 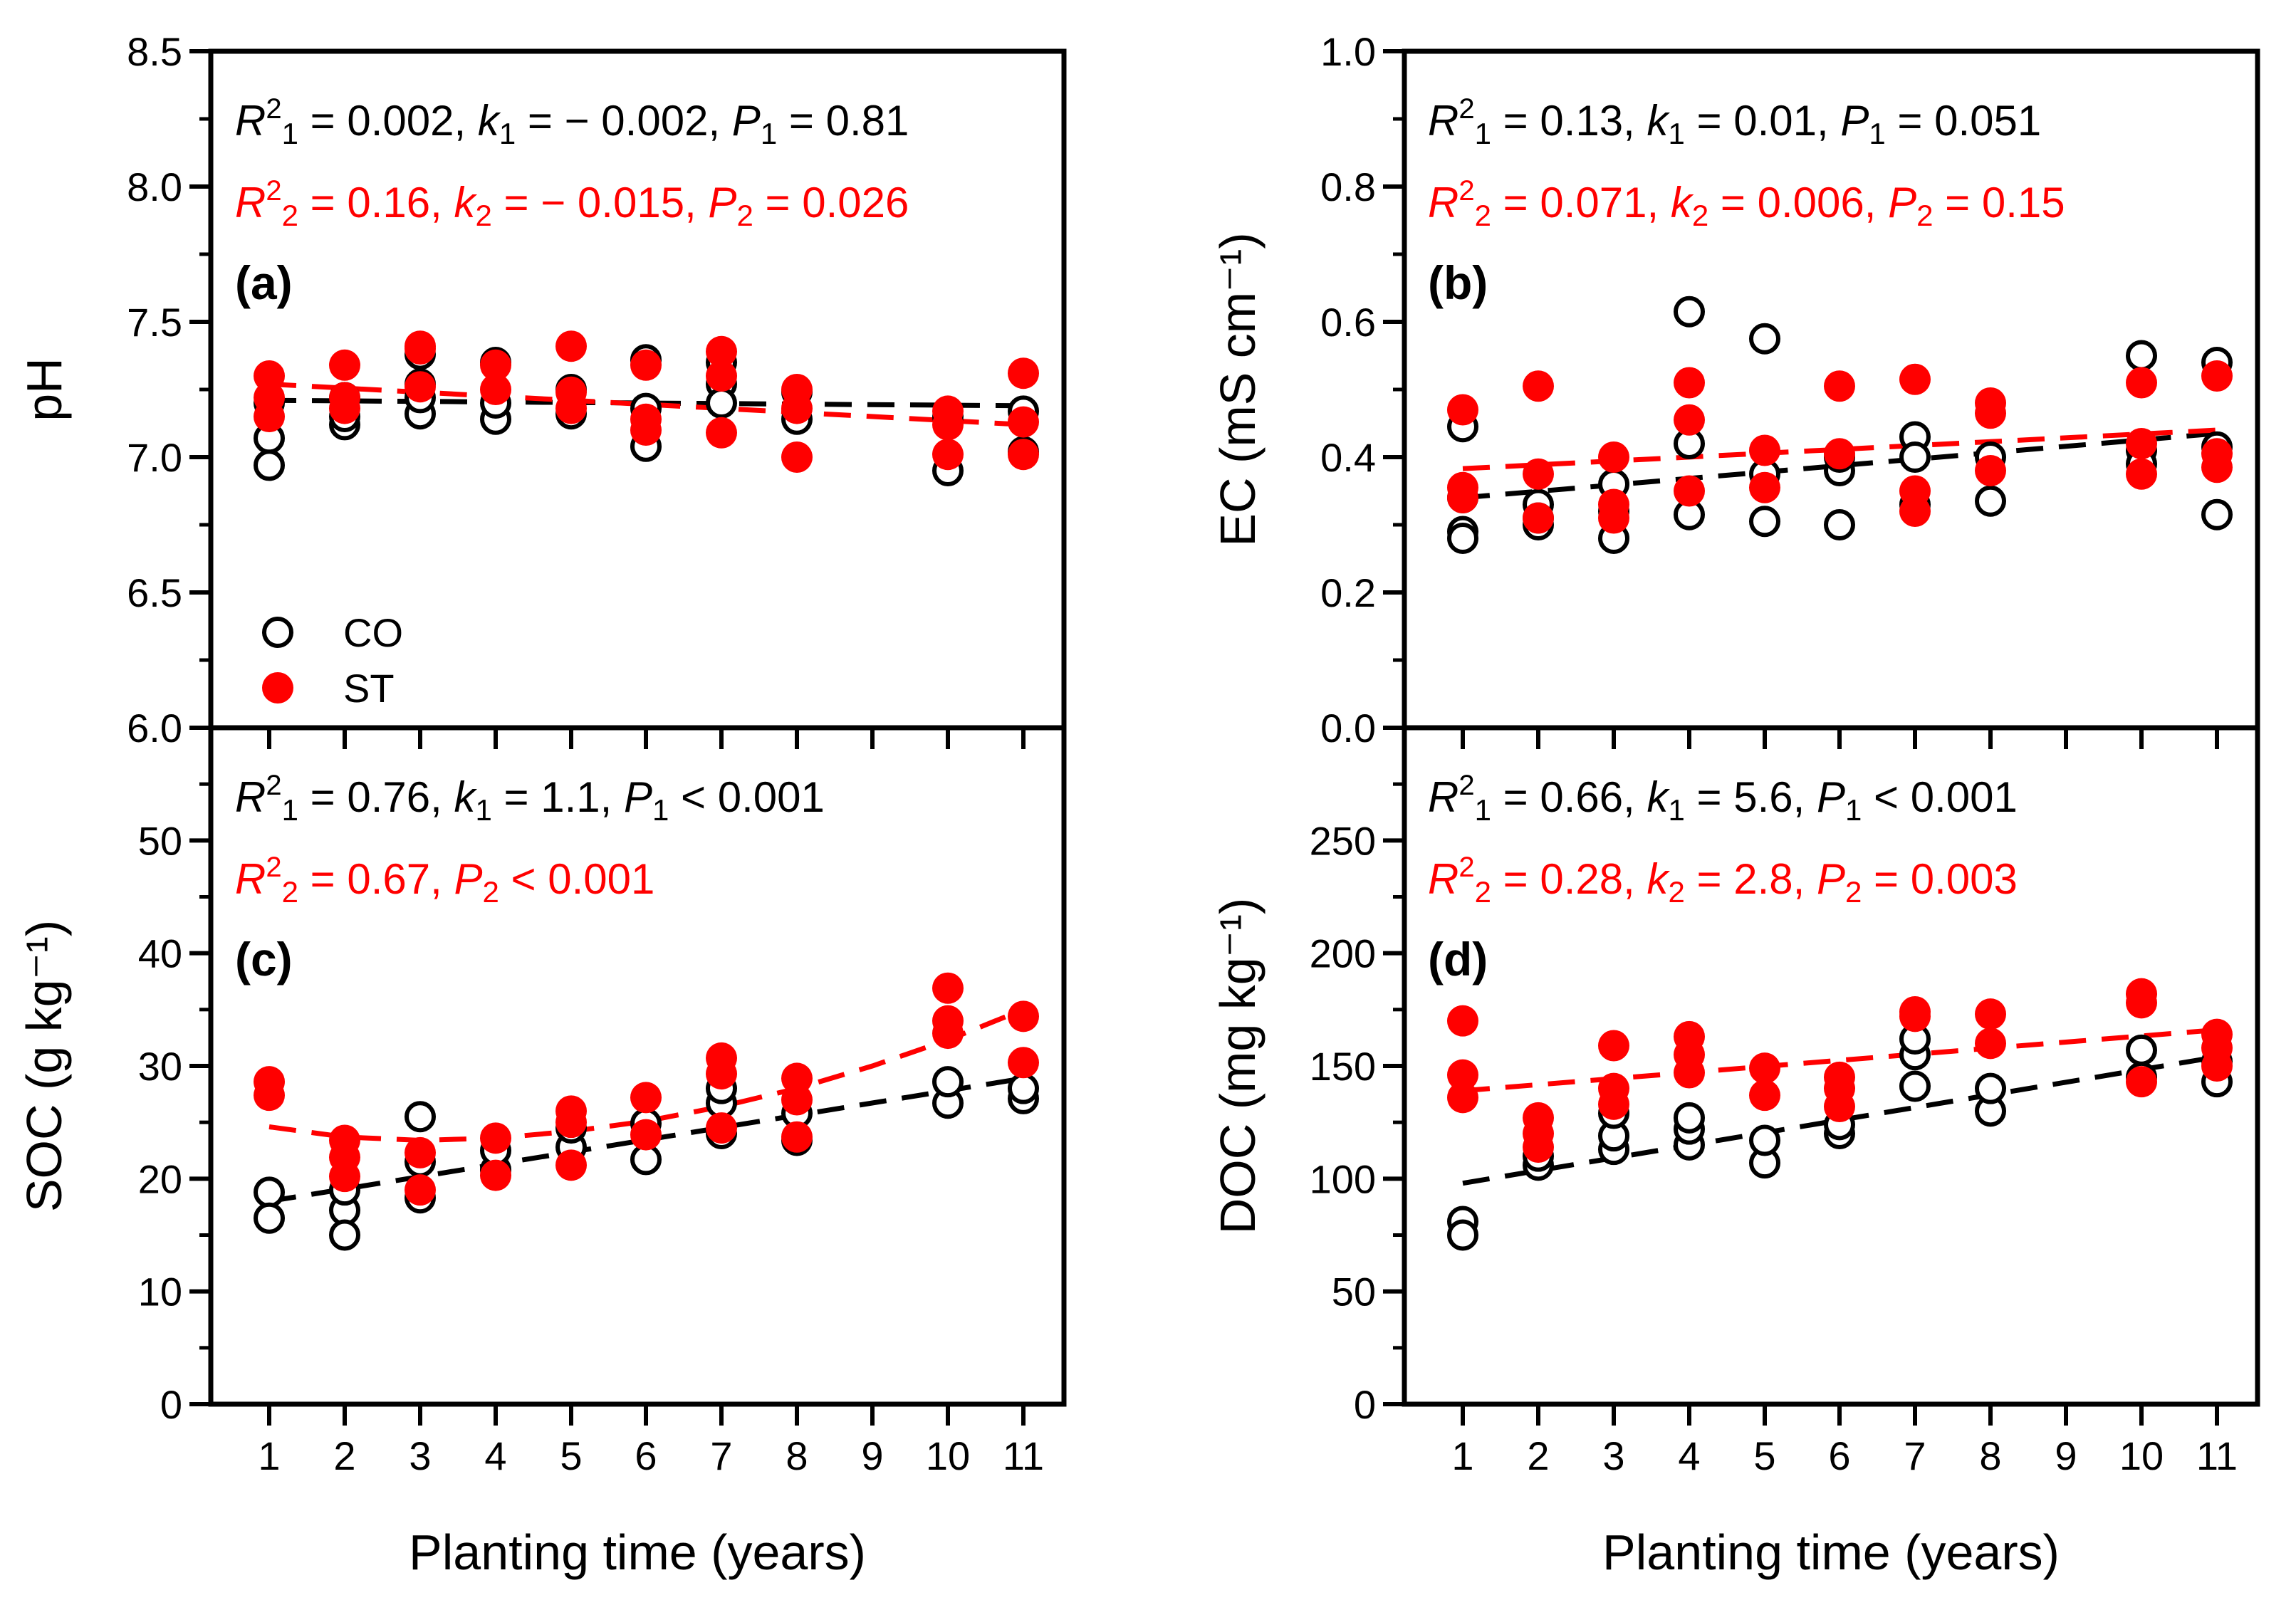 I want to click on panel-b-y-axis-label: EC (mS cm⁻¹), so click(x=1238, y=389).